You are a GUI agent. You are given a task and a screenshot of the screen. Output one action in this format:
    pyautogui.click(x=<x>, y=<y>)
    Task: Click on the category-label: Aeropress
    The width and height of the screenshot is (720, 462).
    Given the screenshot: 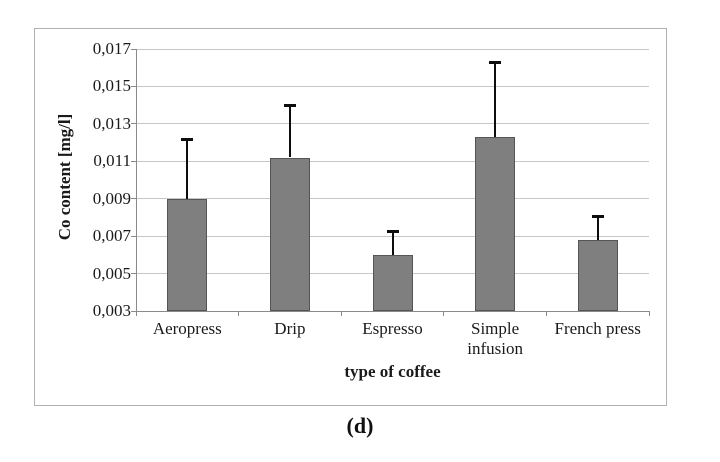 What is the action you would take?
    pyautogui.click(x=187, y=328)
    